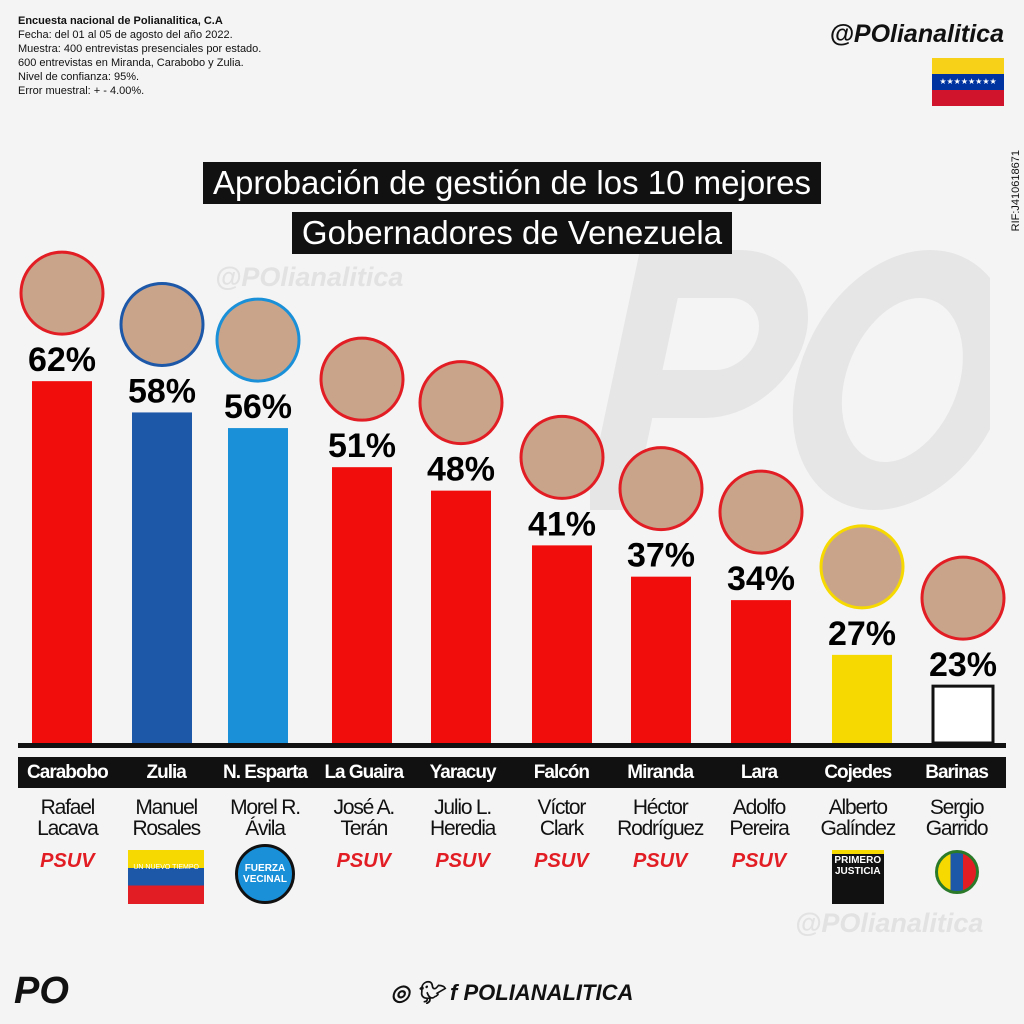  I want to click on value-label: 62%, so click(62, 360).